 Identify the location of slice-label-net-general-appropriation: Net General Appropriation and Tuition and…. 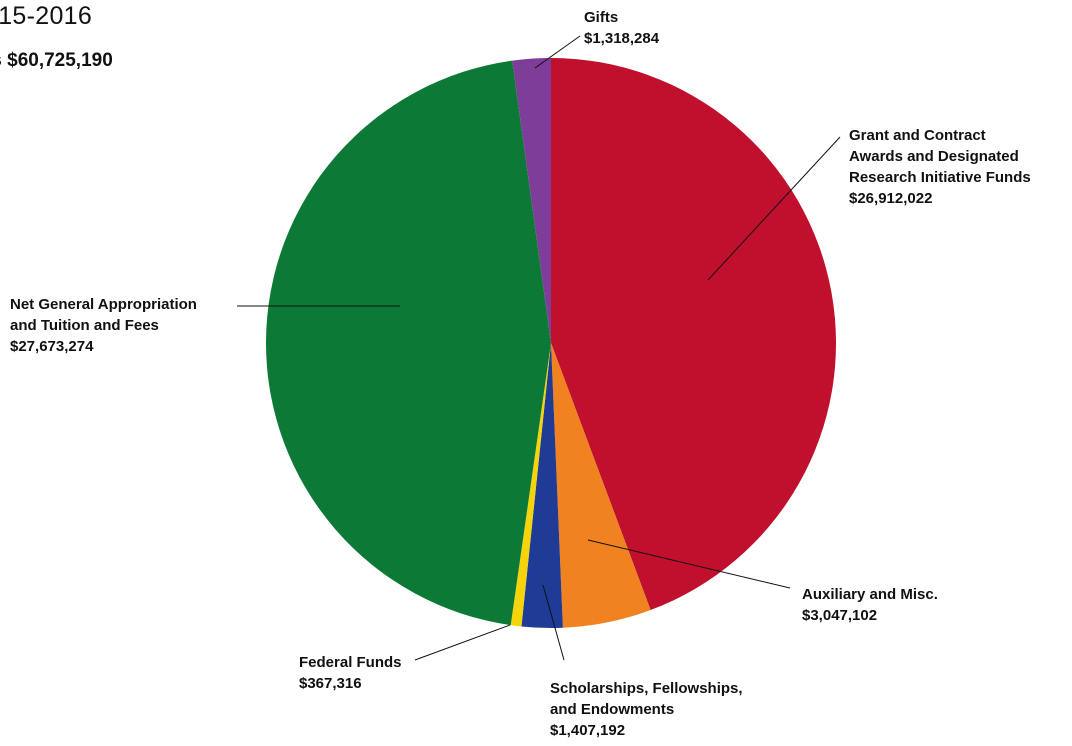
(103, 325).